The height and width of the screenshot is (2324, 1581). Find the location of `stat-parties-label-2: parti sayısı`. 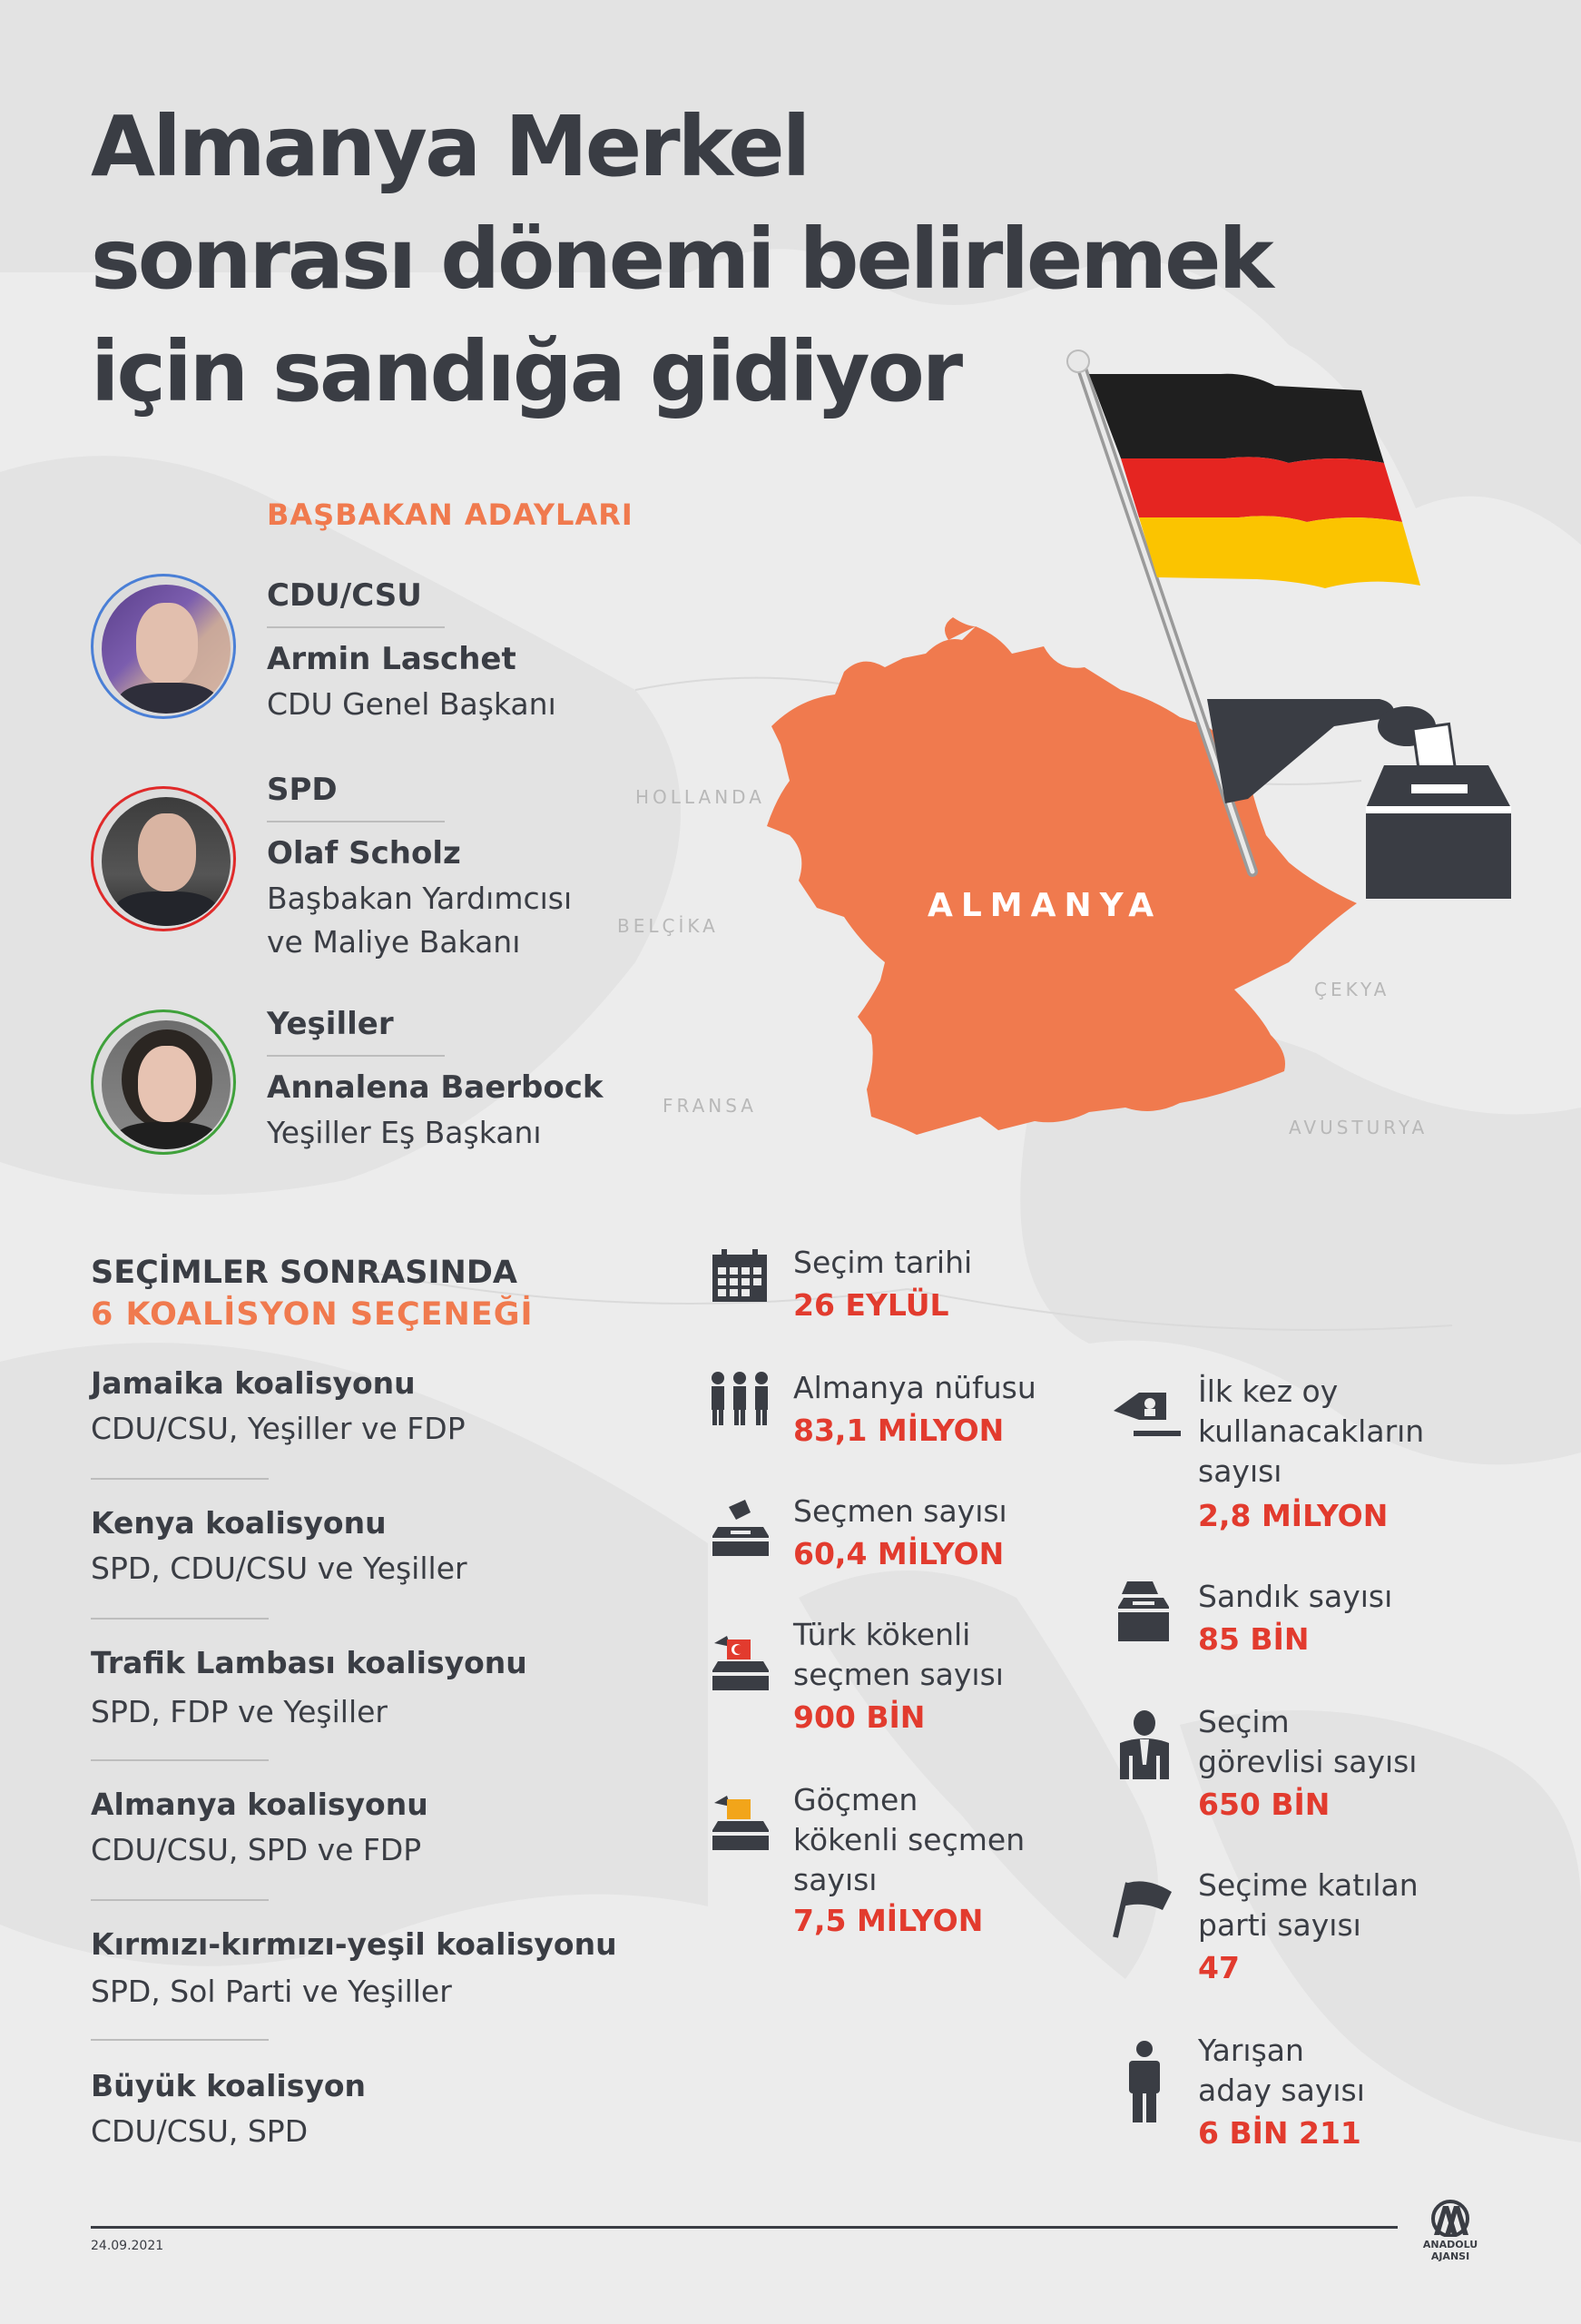

stat-parties-label-2: parti sayısı is located at coordinates (1279, 1925).